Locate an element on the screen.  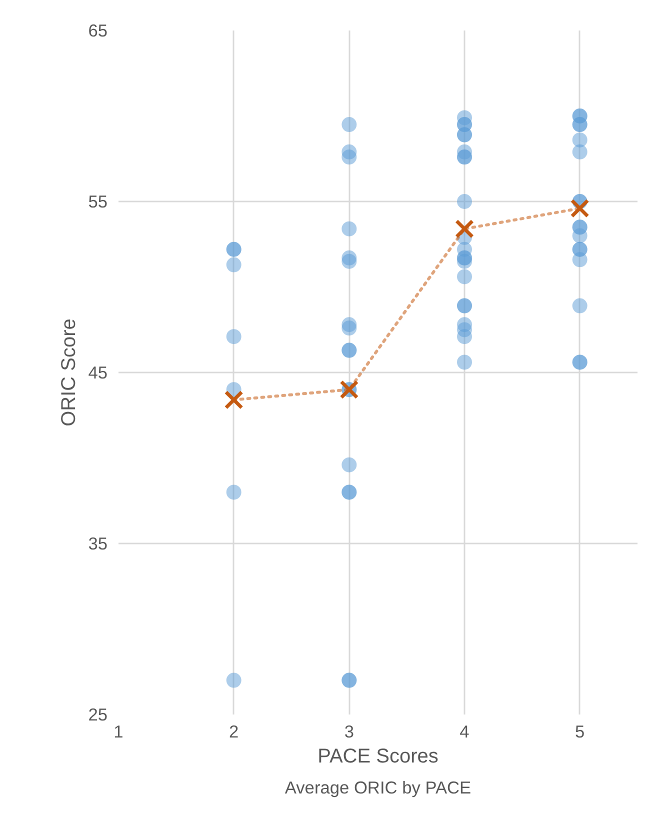
y-tick-label: 25 is located at coordinates (98, 714).